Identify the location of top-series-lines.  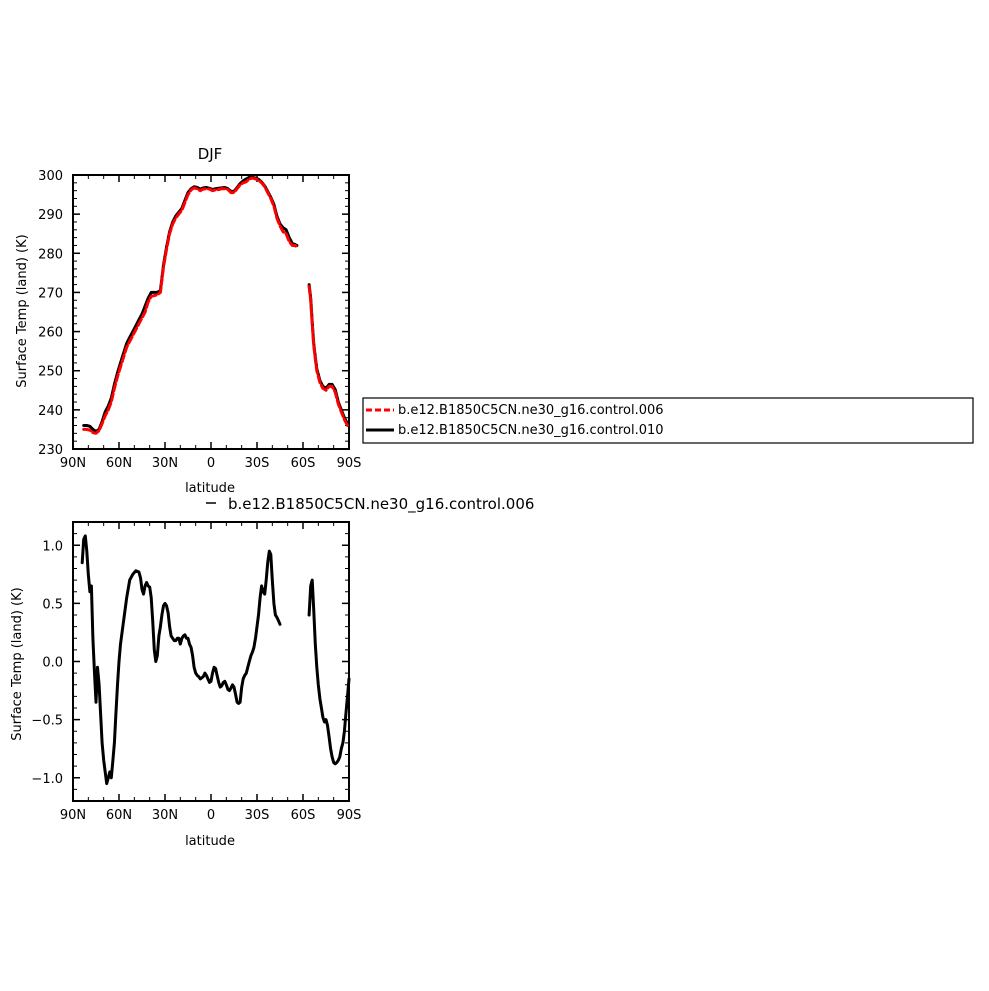
(215, 305).